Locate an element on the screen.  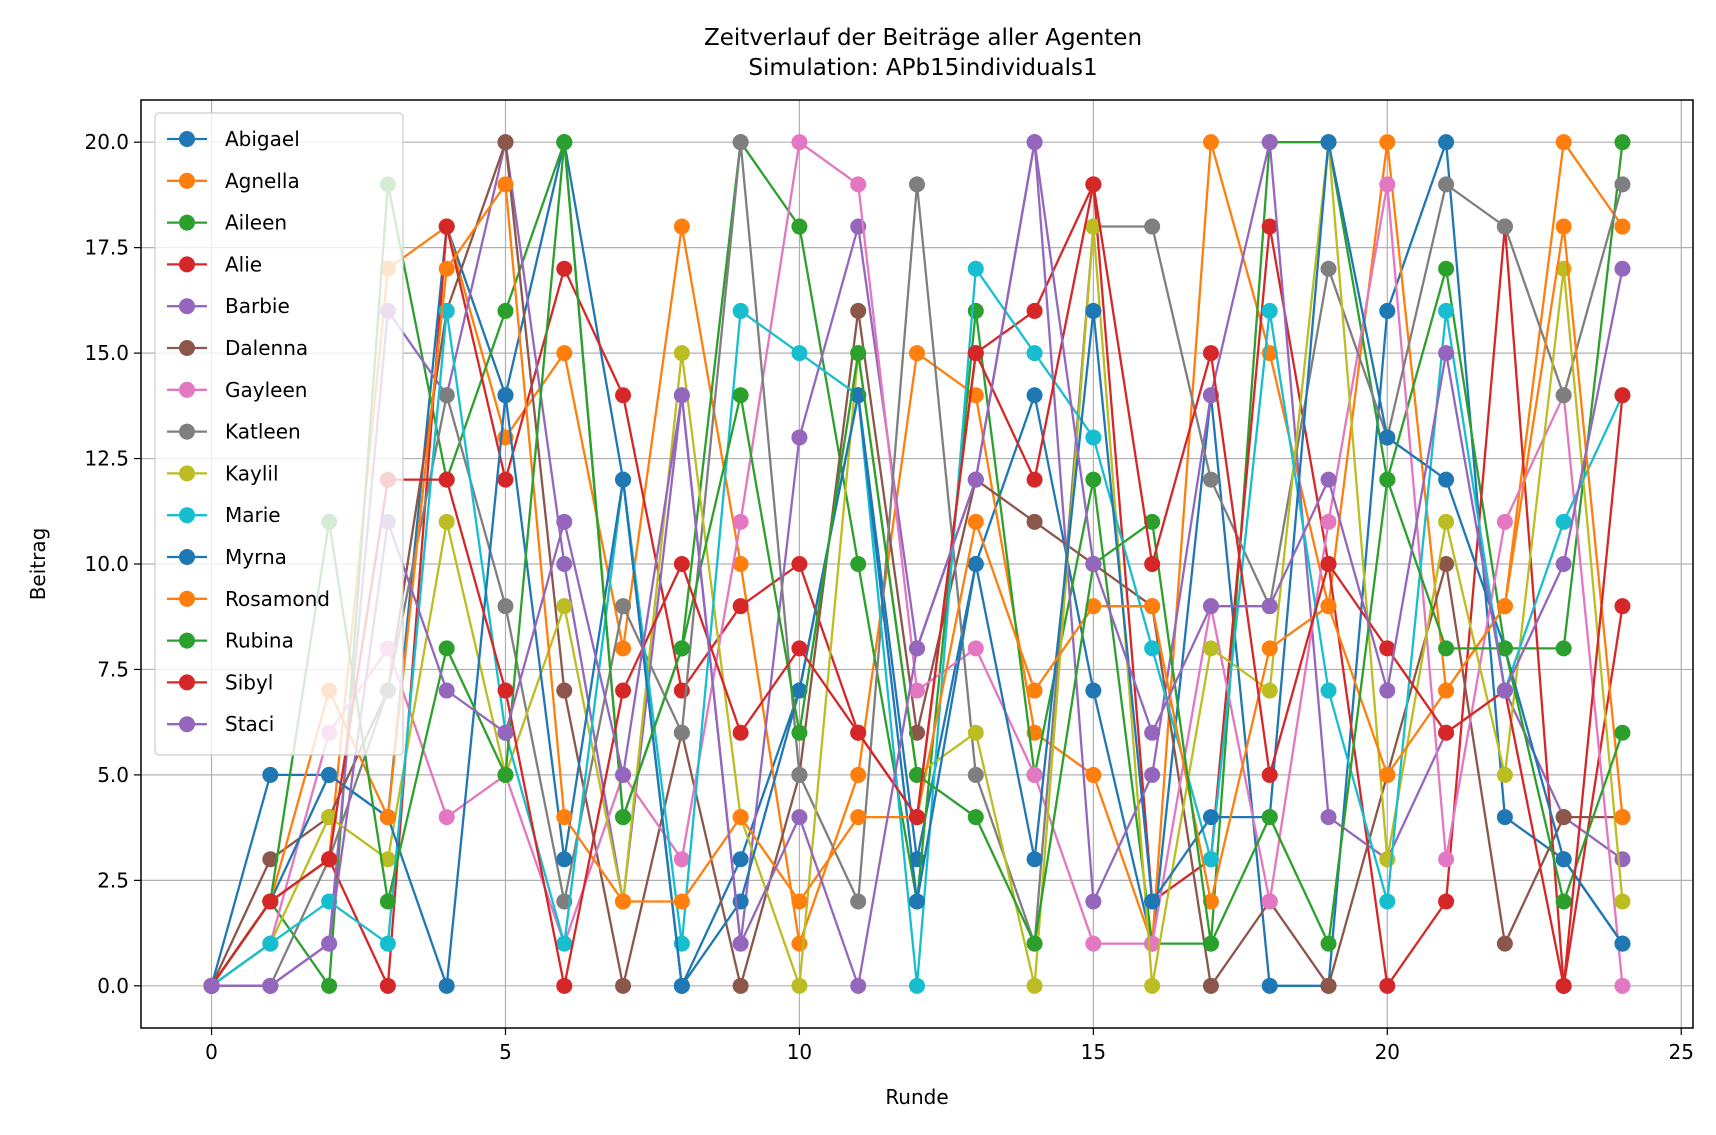
y-tick-label: 7.5 is located at coordinates (113, 669).